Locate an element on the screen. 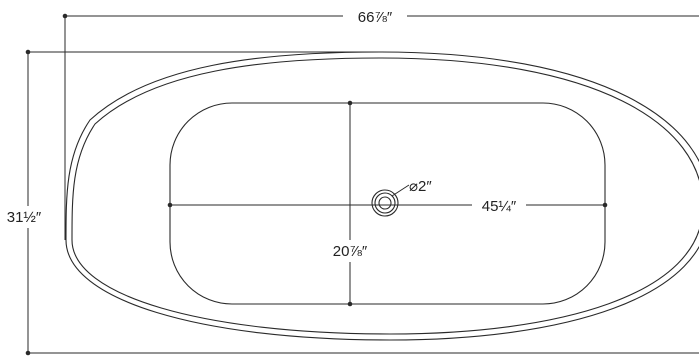  basin-width-label-bg is located at coordinates (350, 251).